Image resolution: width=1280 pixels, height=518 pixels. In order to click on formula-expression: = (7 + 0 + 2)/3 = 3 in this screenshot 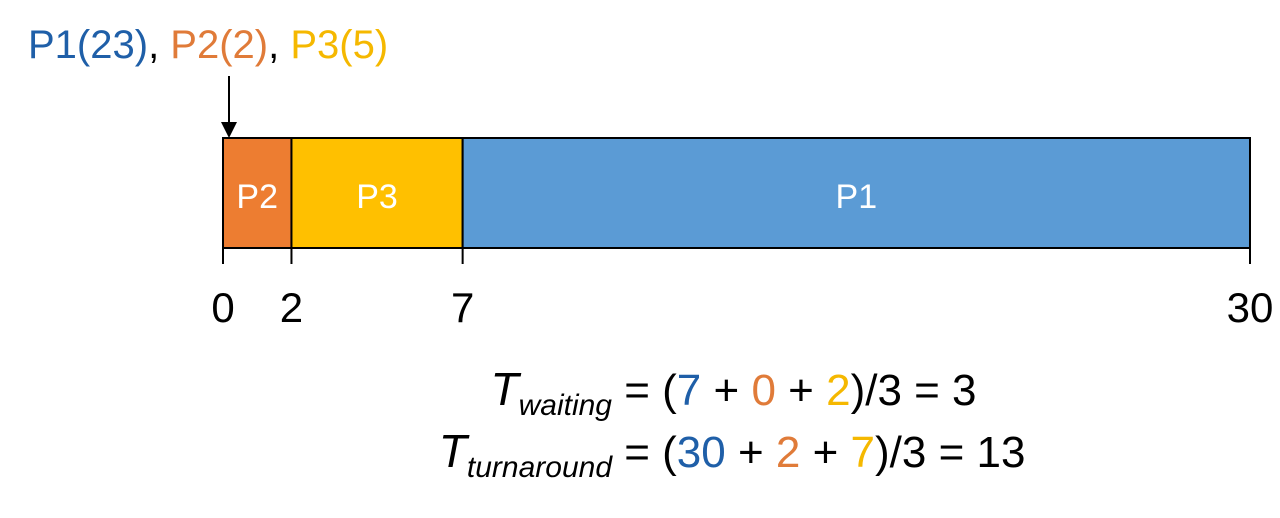, I will do `click(794, 390)`.